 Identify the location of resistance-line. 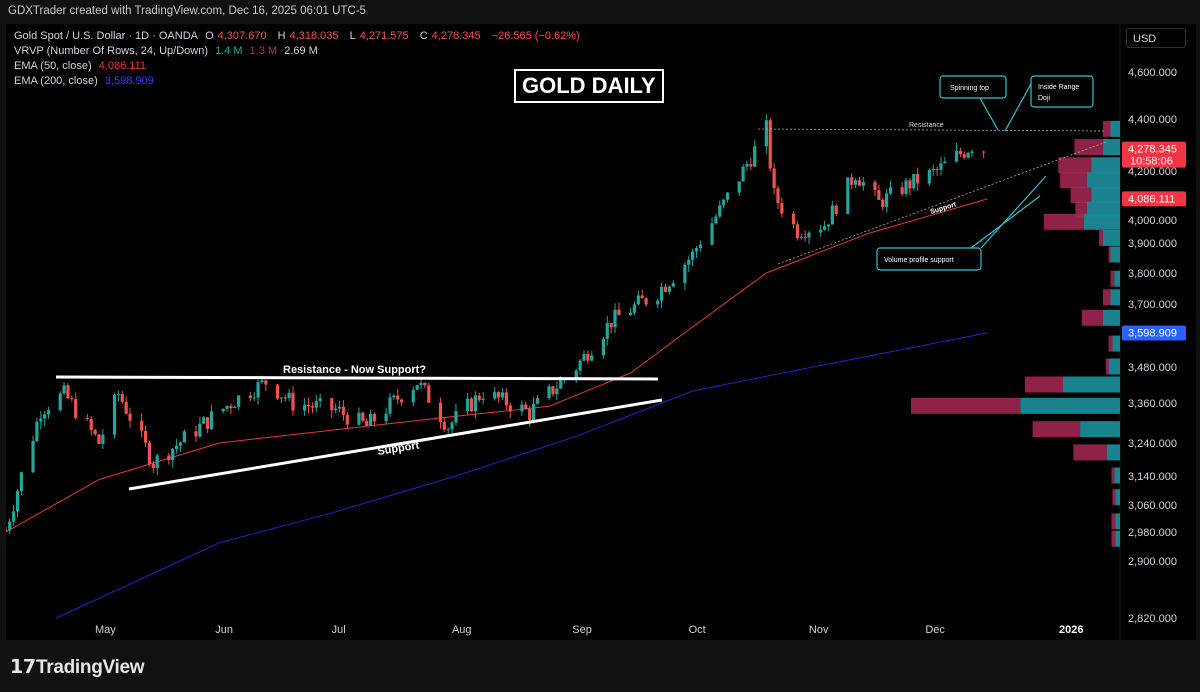
(357, 378).